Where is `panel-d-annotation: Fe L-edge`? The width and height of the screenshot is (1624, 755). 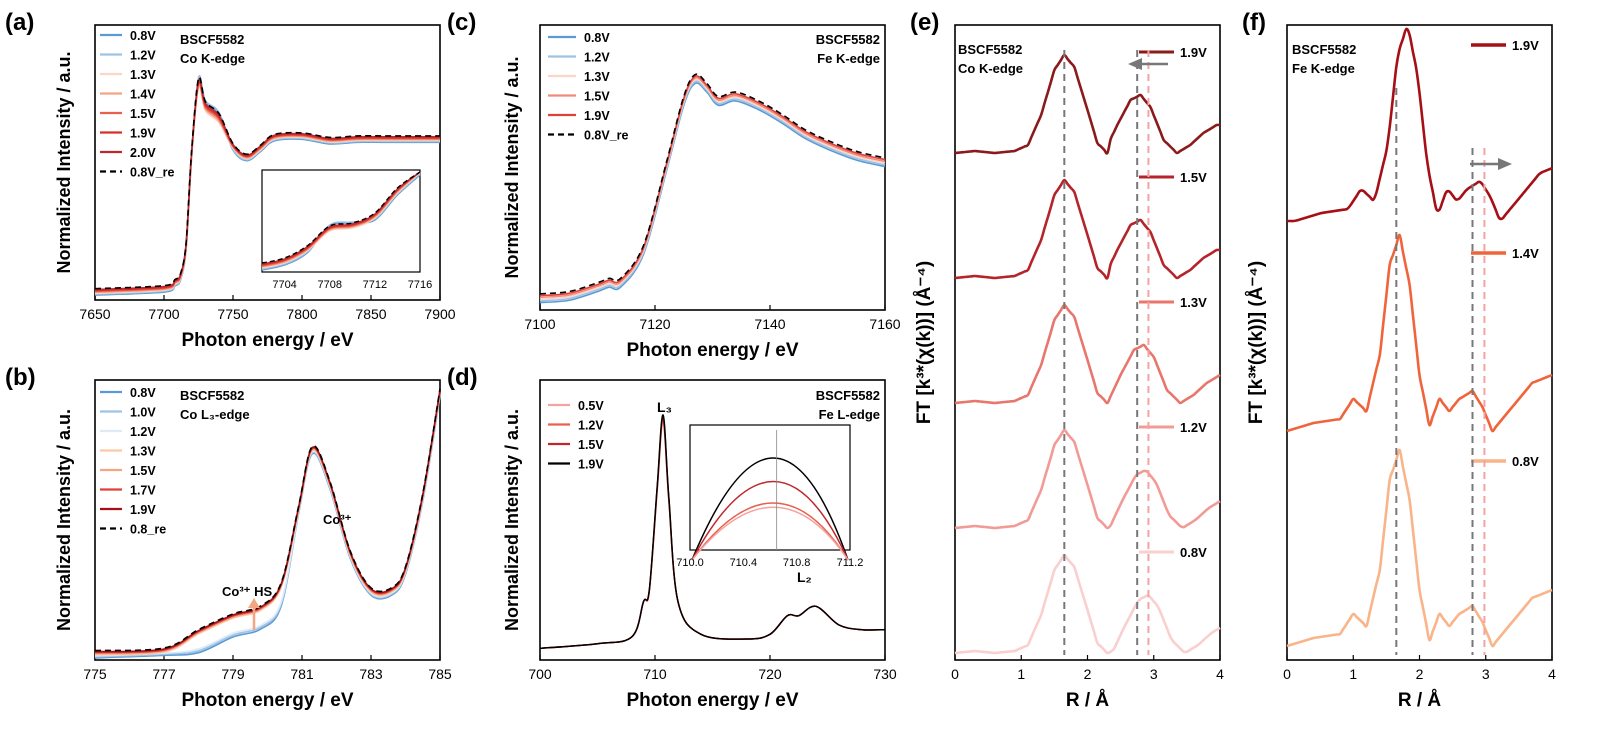
panel-d-annotation: Fe L-edge is located at coordinates (849, 414).